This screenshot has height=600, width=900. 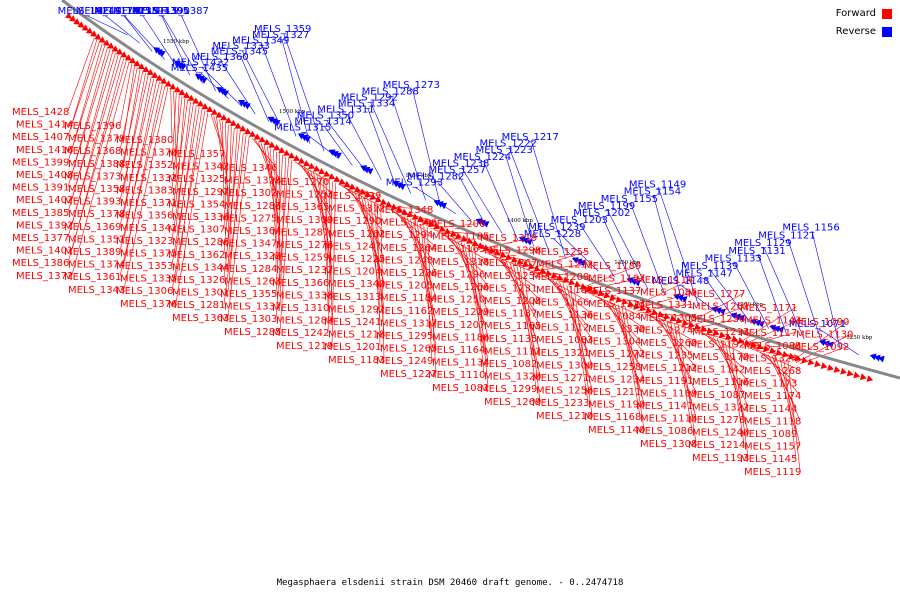 What do you see at coordinates (252, 206) in the screenshot?
I see `forward-gene-label: MELS_1283` at bounding box center [252, 206].